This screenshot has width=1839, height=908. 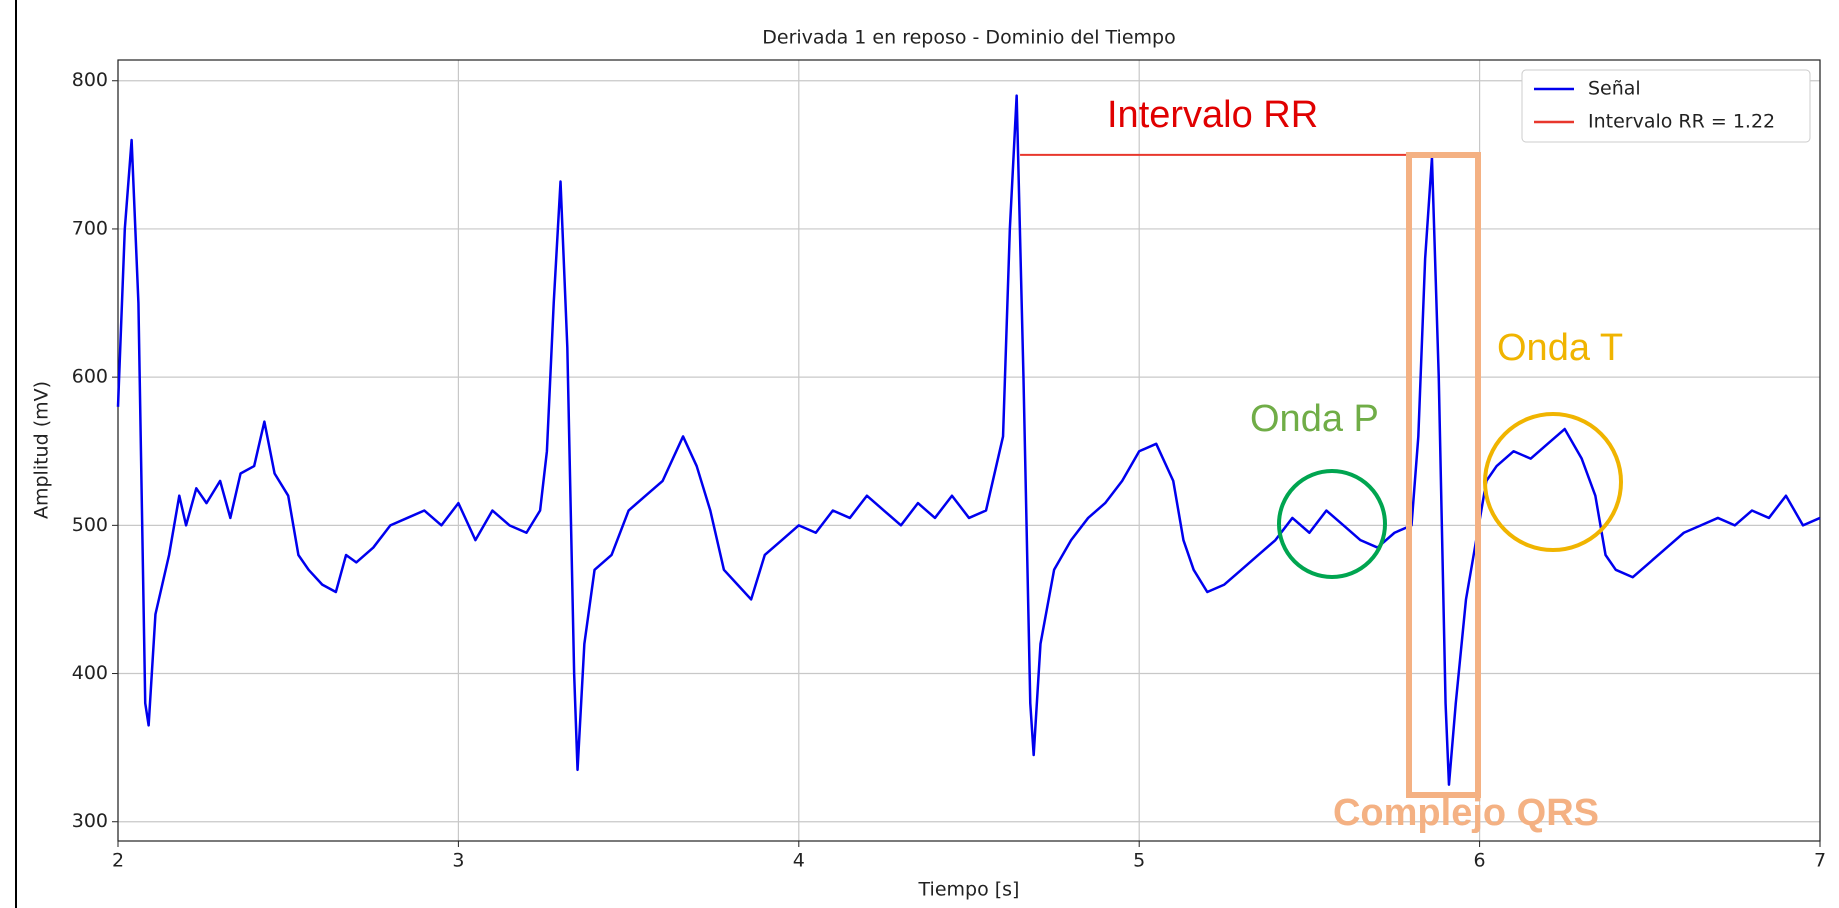 What do you see at coordinates (90, 821) in the screenshot?
I see `y-tick-label: 300` at bounding box center [90, 821].